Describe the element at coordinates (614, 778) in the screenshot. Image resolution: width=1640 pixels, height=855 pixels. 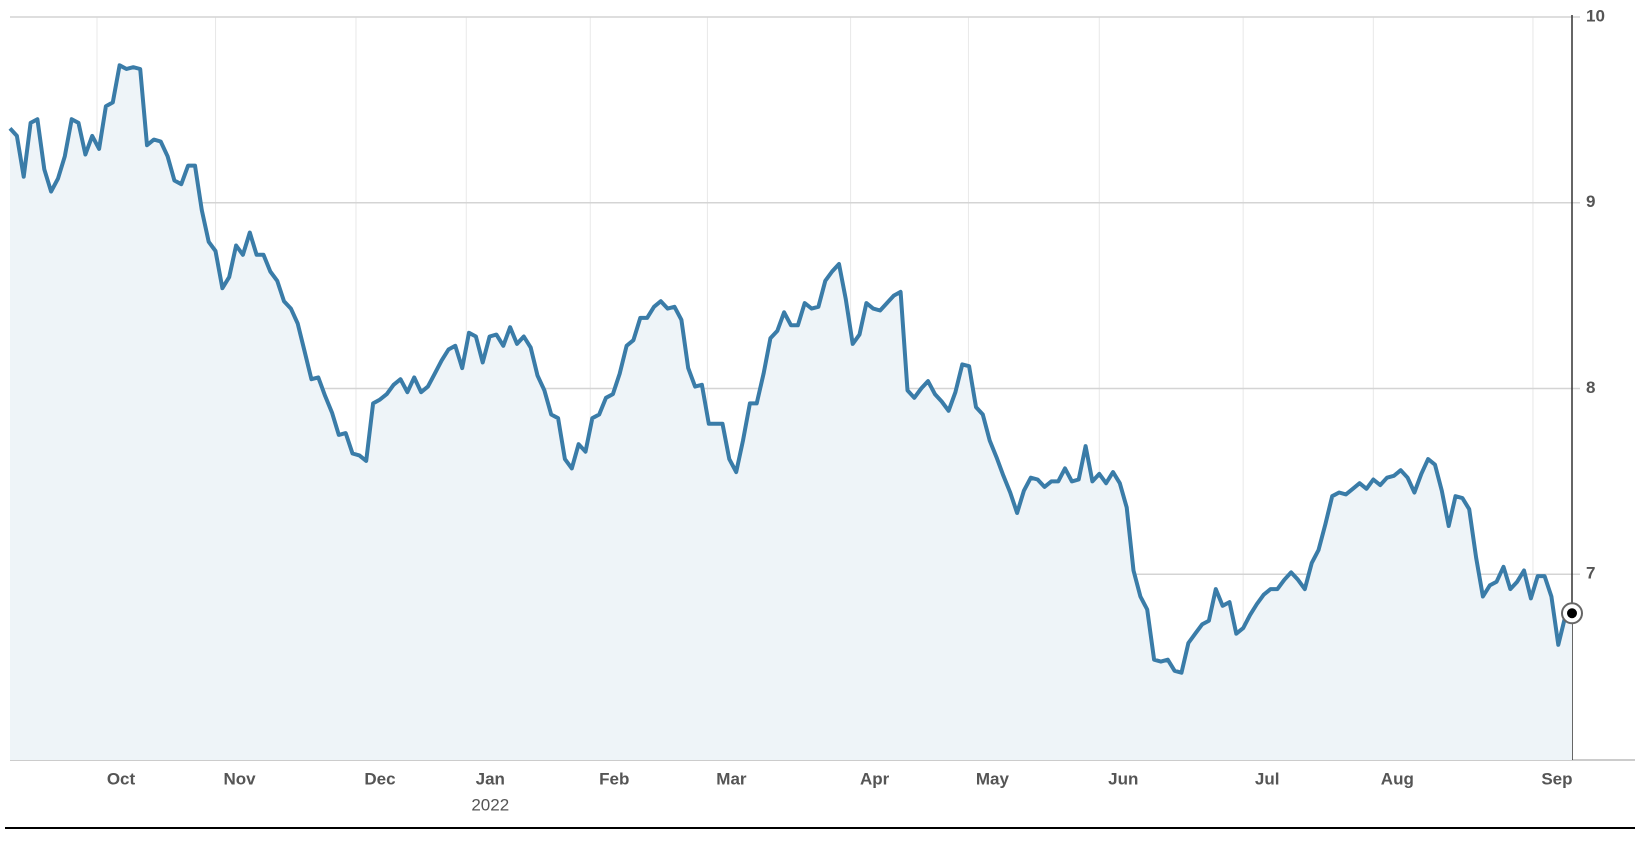
I see `x-tick-label: Feb` at that location.